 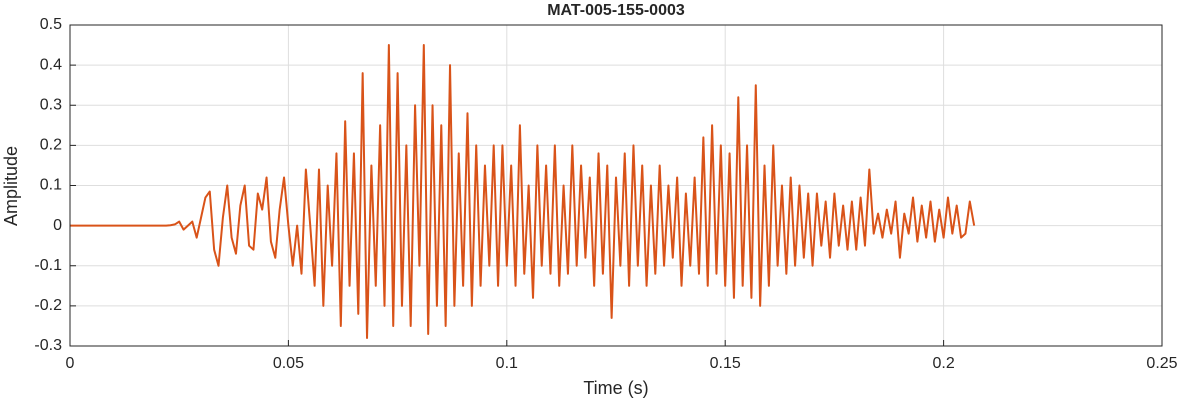 I want to click on x-tick-label: 0.25, so click(x=1161, y=363).